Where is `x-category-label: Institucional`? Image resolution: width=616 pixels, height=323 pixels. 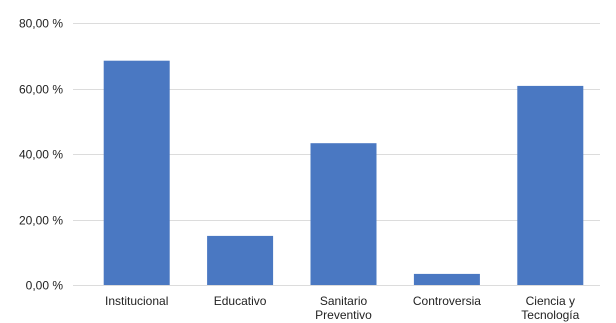
x-category-label: Institucional is located at coordinates (136, 301).